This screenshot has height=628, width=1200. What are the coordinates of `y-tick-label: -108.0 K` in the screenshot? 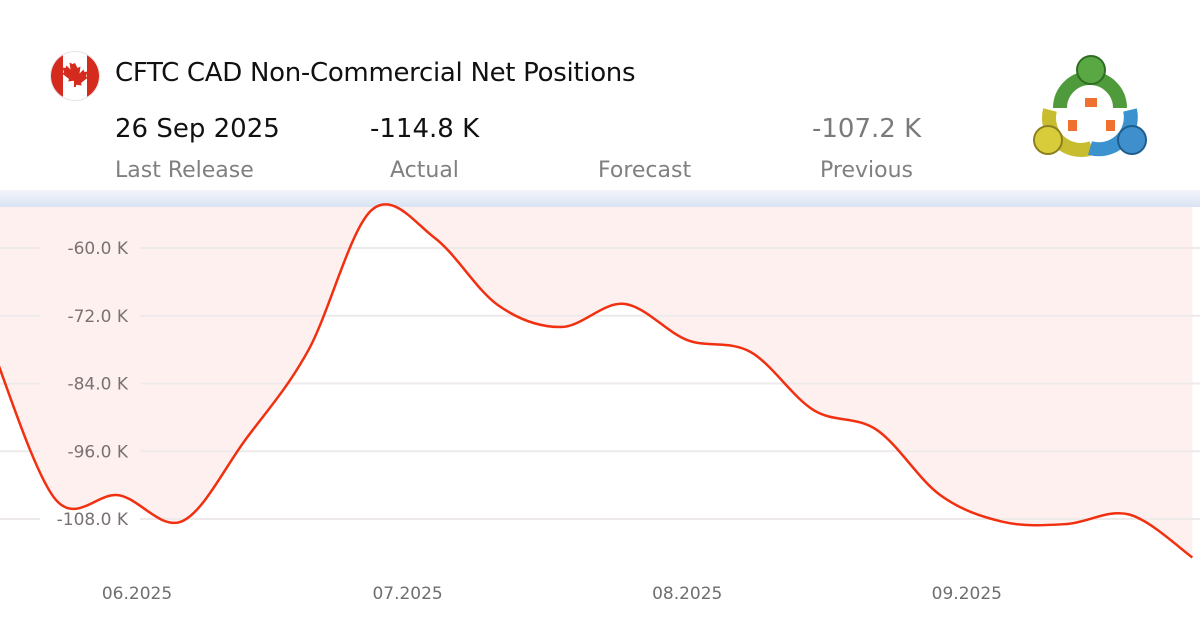 It's located at (93, 520).